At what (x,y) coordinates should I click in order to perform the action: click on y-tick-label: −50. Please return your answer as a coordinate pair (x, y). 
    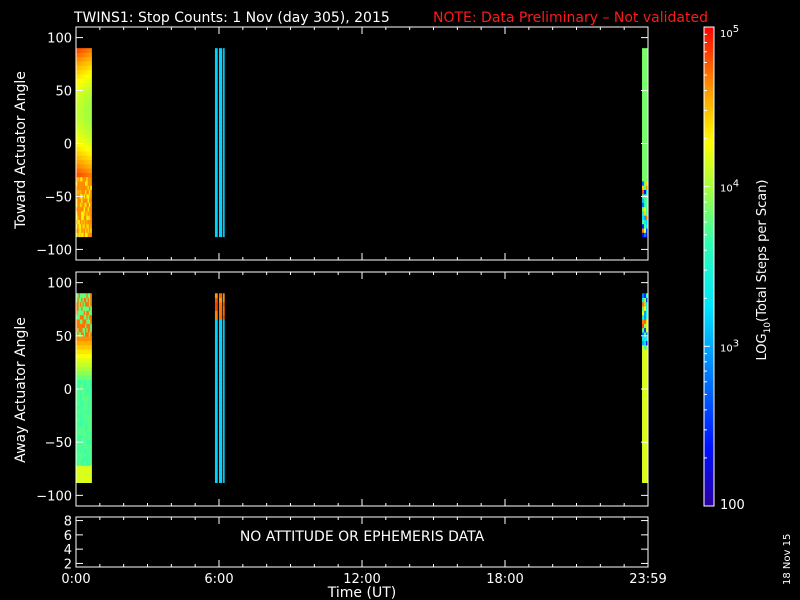
    Looking at the image, I should click on (58, 197).